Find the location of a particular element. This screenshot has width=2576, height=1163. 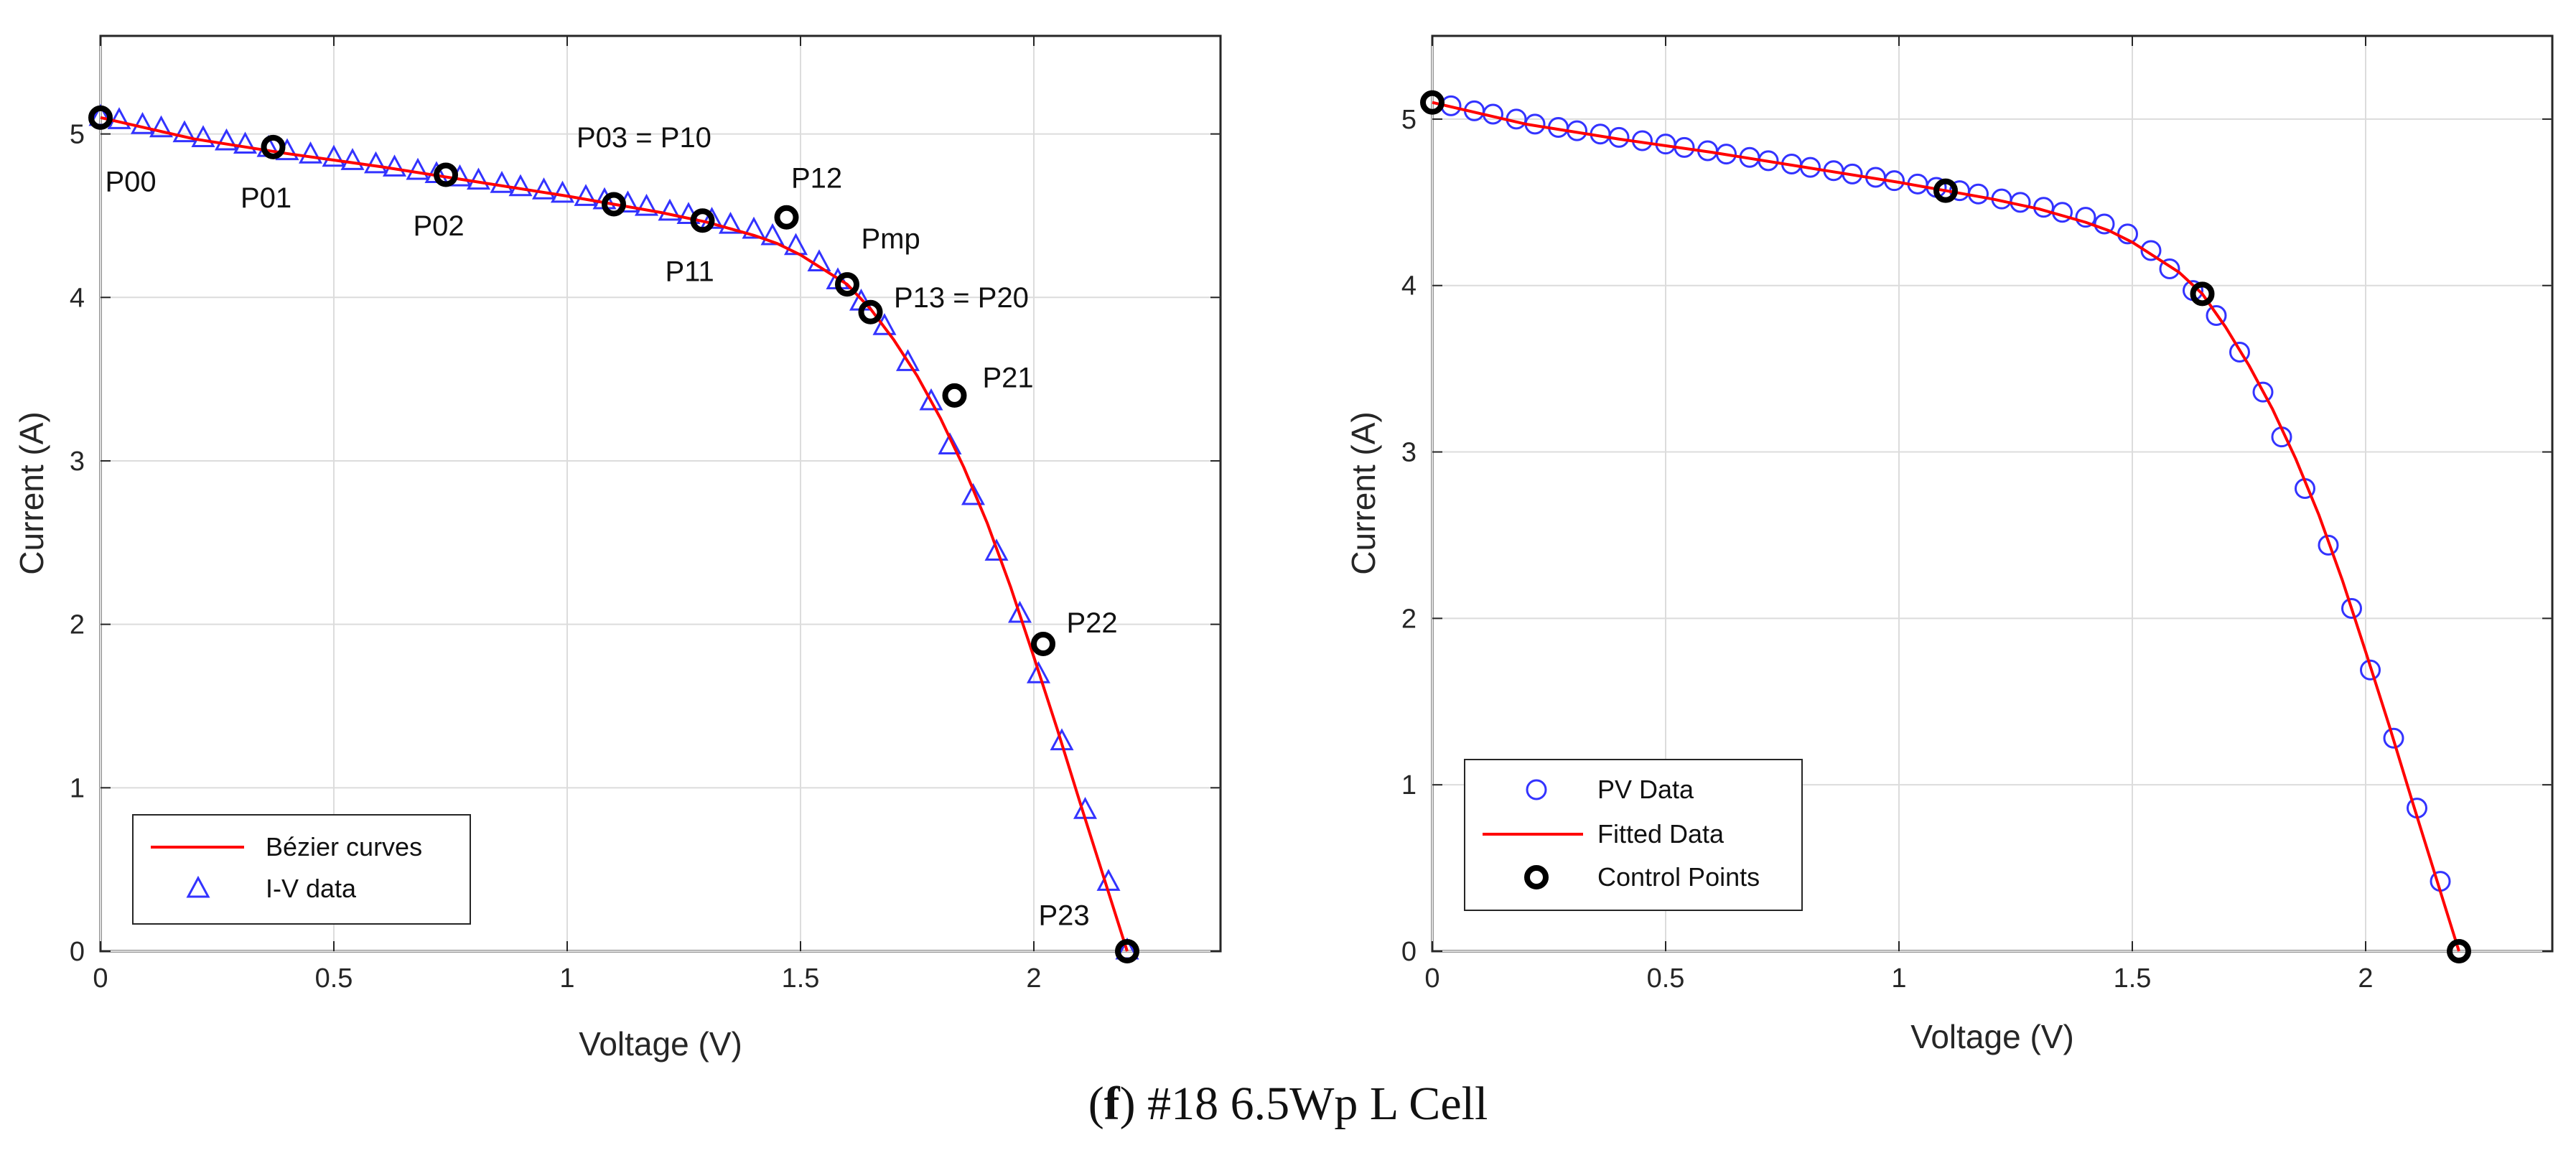

legend: Bézier curves I-V data is located at coordinates (301, 870).